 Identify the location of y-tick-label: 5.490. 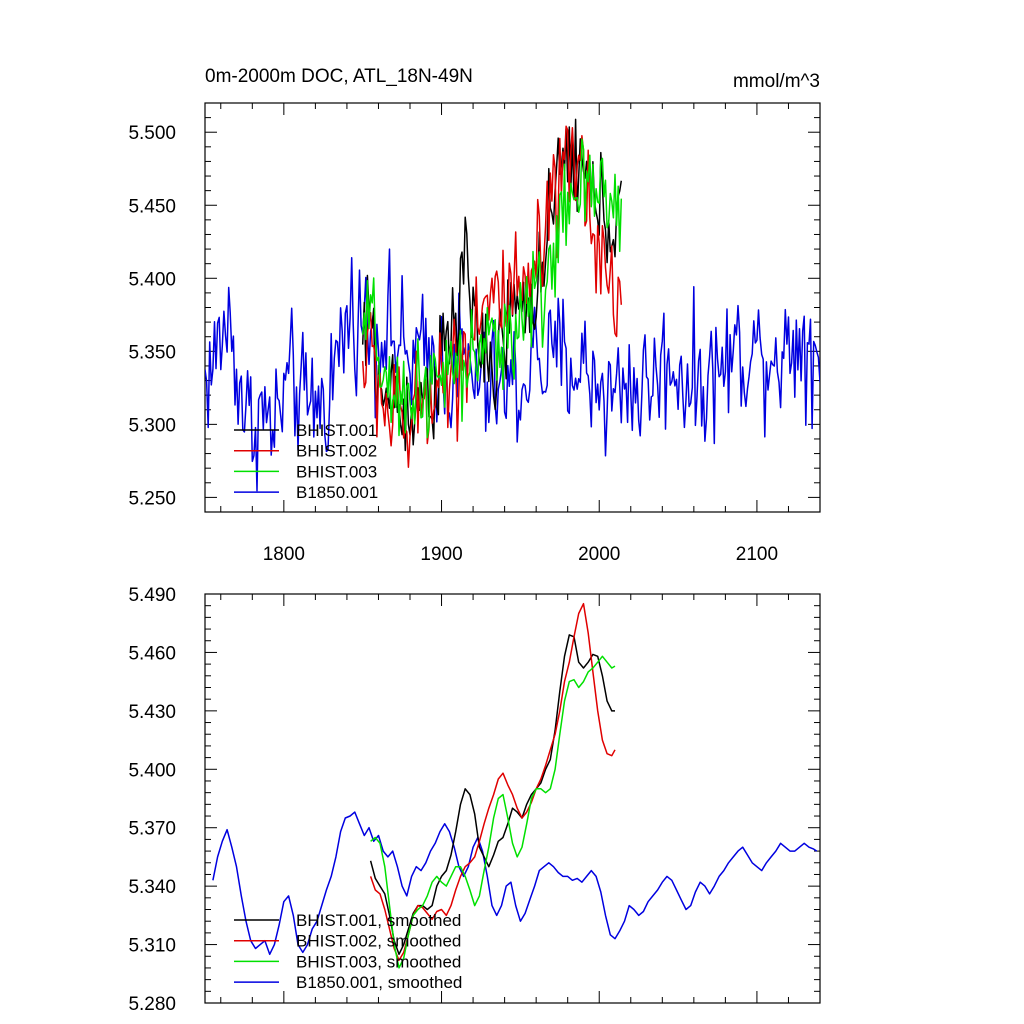
(152, 595).